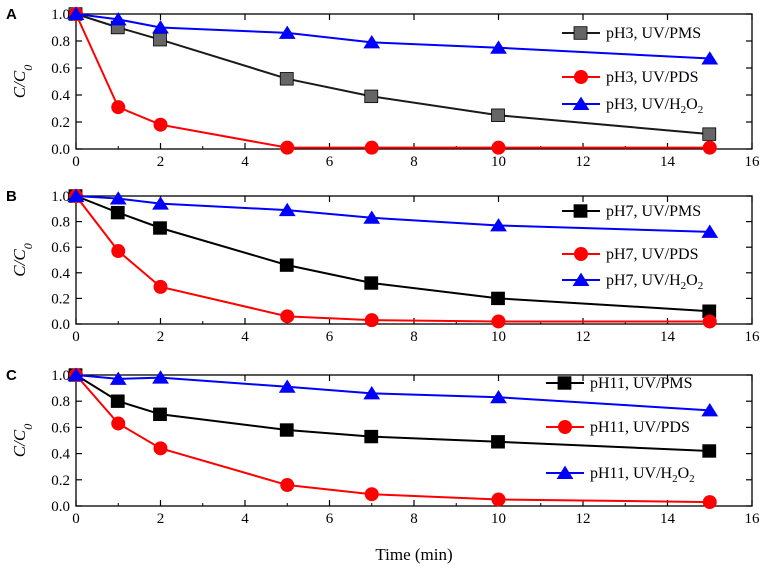 The height and width of the screenshot is (572, 768). Describe the element at coordinates (413, 554) in the screenshot. I see `x-axis-title: Time (min)` at that location.